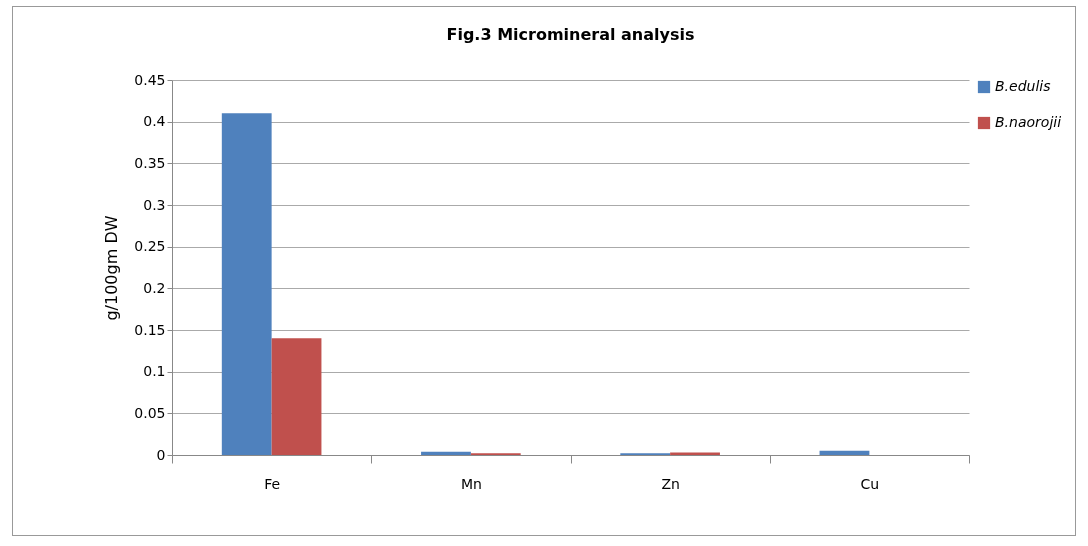  I want to click on chart-title: Fig.3 Micromineral analysis, so click(570, 34).